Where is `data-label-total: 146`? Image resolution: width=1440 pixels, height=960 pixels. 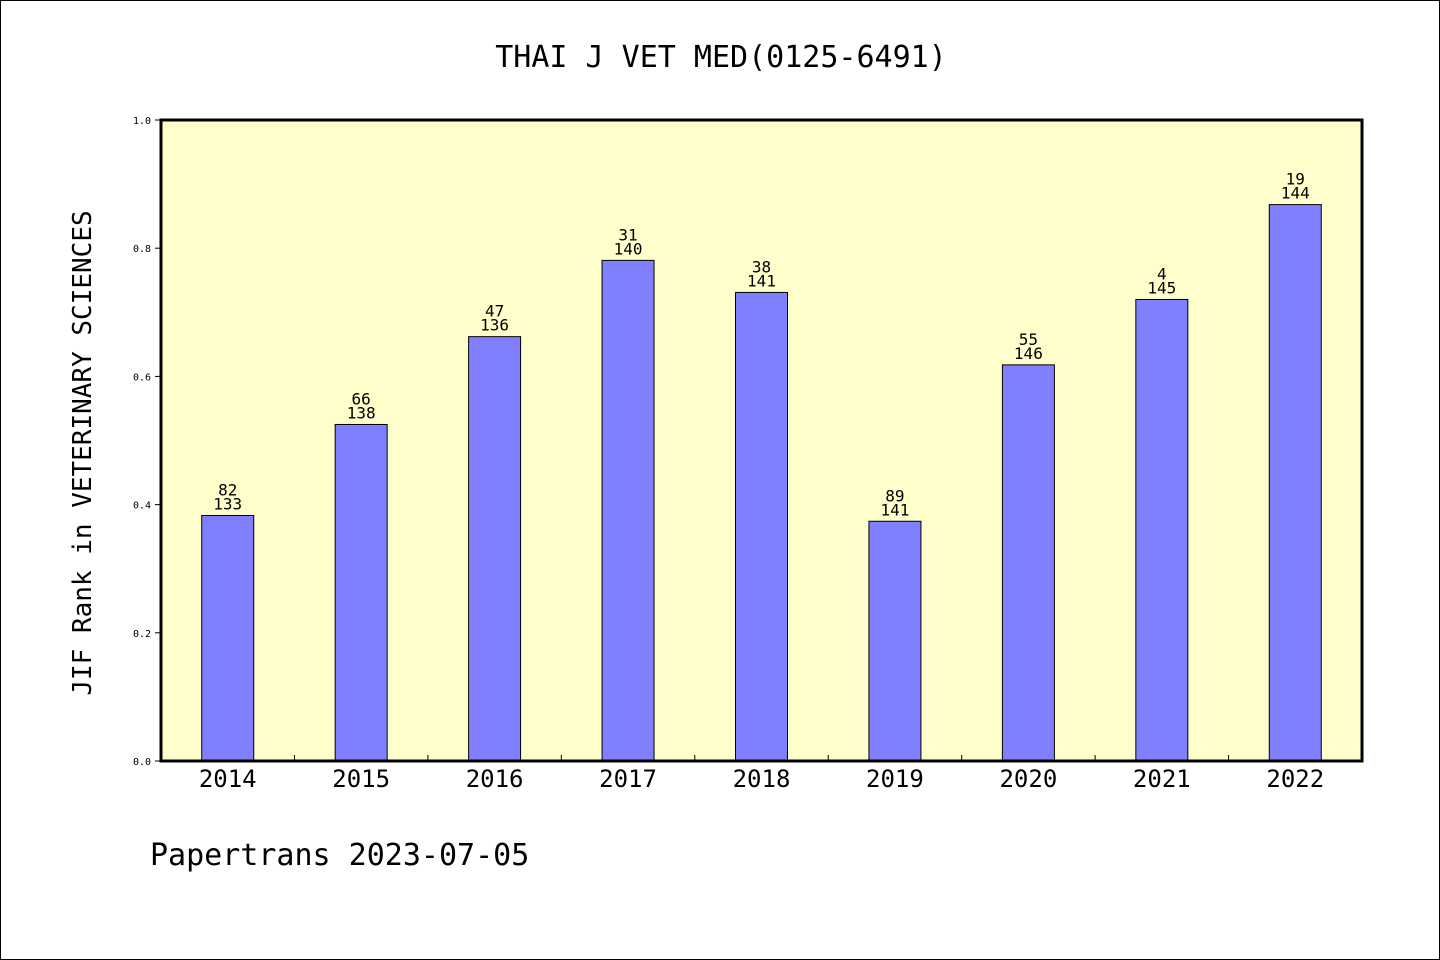
data-label-total: 146 is located at coordinates (1028, 353).